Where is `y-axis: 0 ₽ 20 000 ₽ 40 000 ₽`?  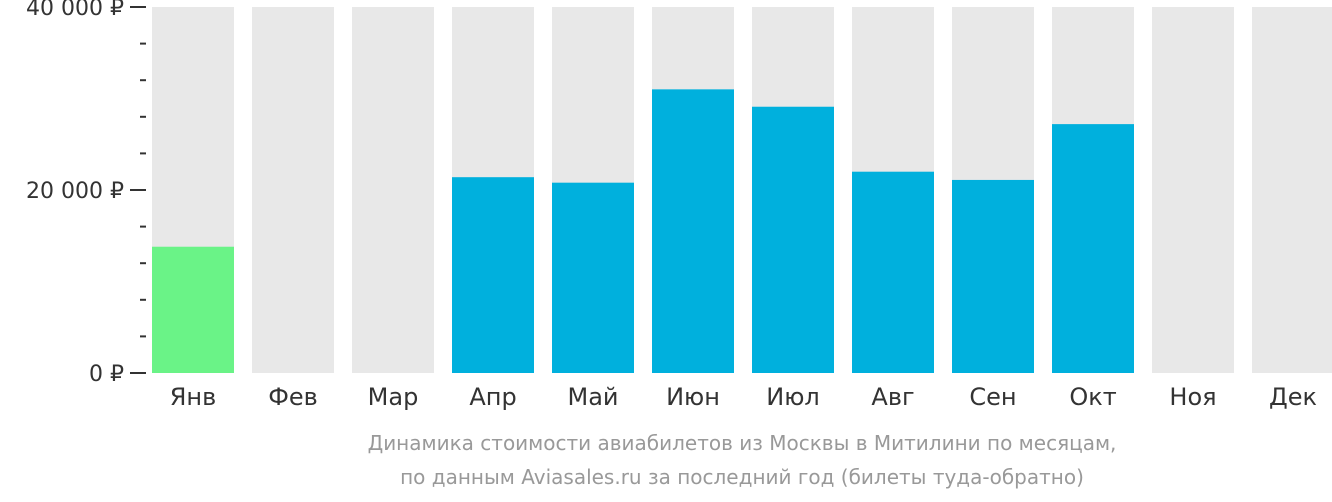 y-axis: 0 ₽ 20 000 ₽ 40 000 ₽ is located at coordinates (86, 193).